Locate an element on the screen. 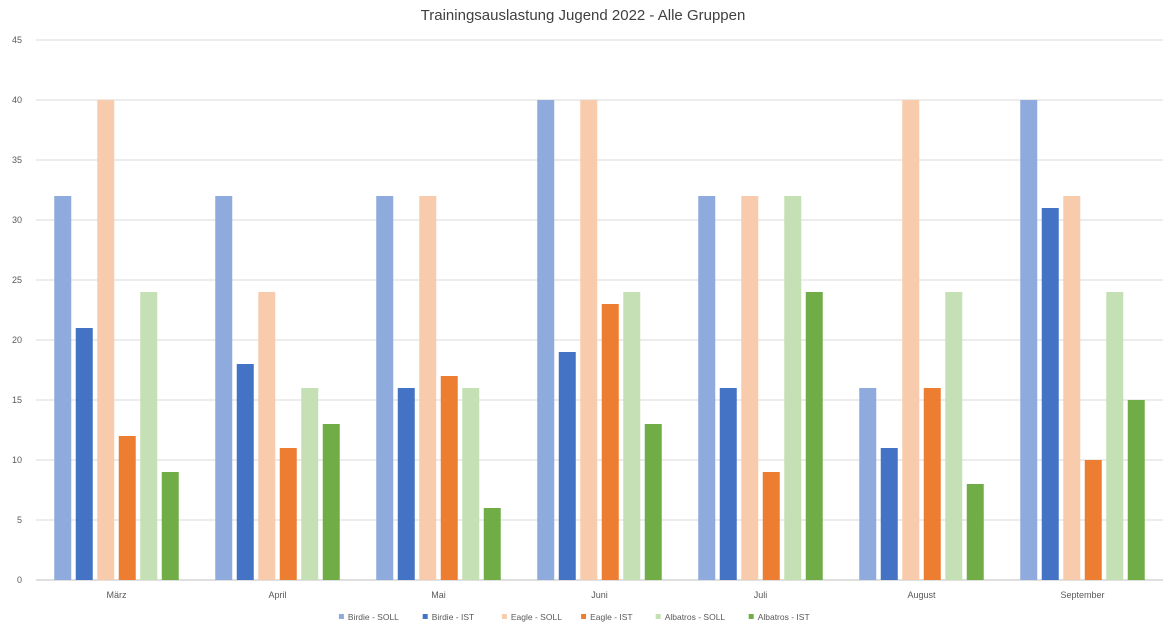 This screenshot has width=1166, height=632. legend-label: Eagle - IST is located at coordinates (611, 617).